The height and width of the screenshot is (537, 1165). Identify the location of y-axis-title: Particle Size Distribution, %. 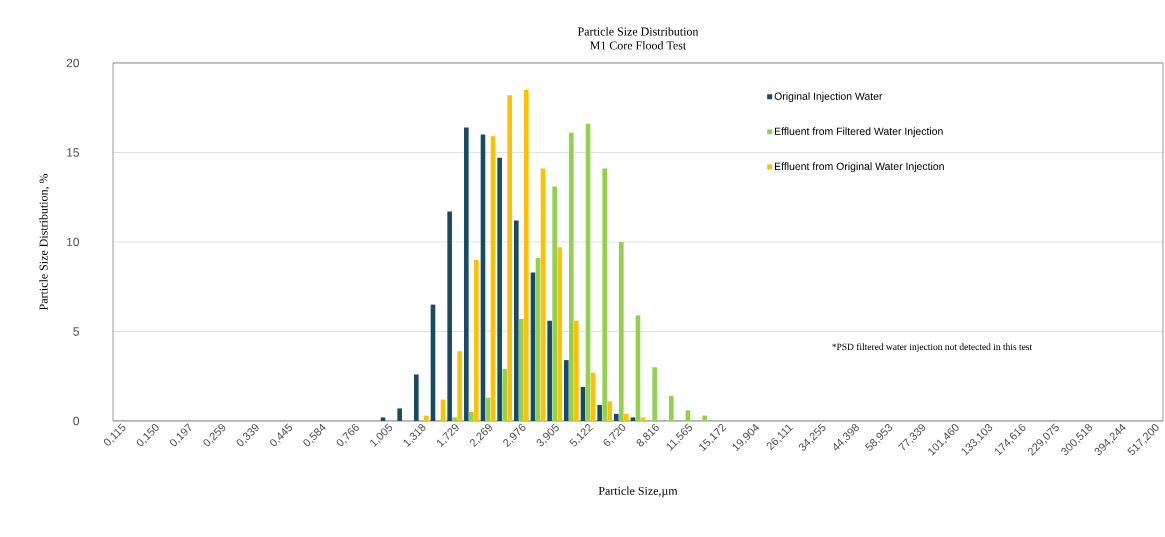
(44, 242).